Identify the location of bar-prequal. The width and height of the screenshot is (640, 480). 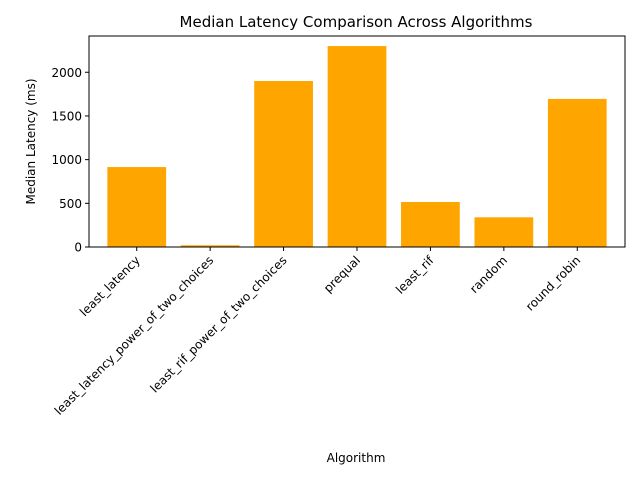
(357, 146).